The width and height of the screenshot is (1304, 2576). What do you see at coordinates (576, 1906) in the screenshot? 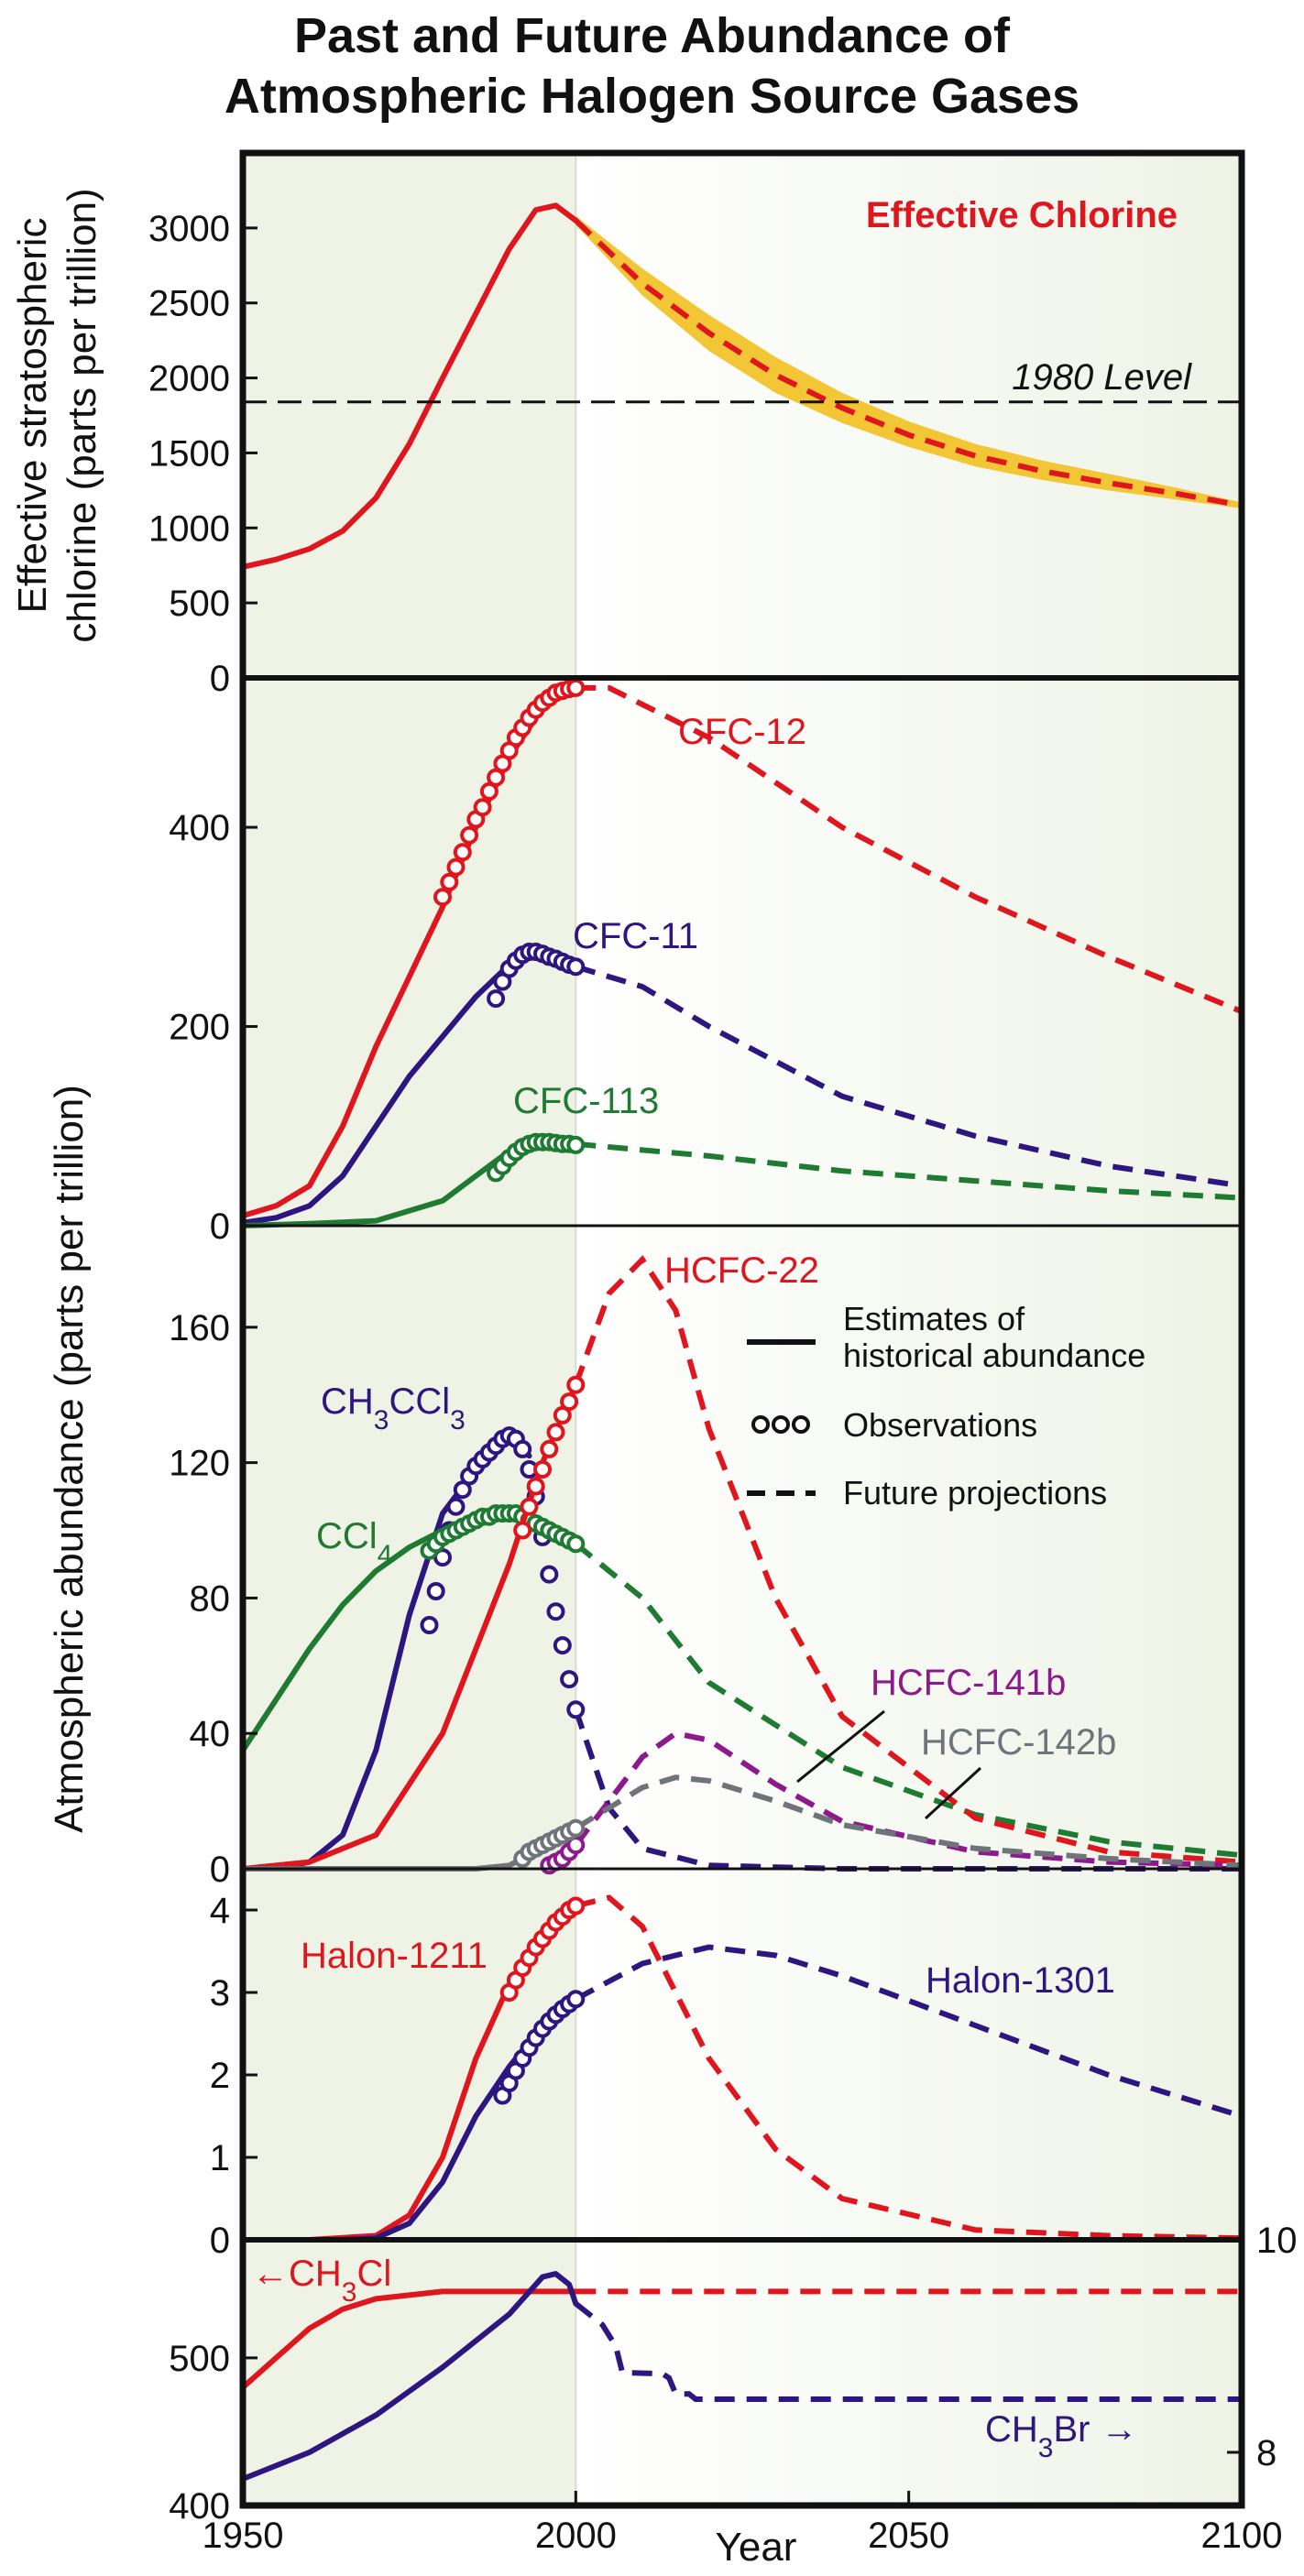
I see `panel-4-halon-1211-observation-point` at bounding box center [576, 1906].